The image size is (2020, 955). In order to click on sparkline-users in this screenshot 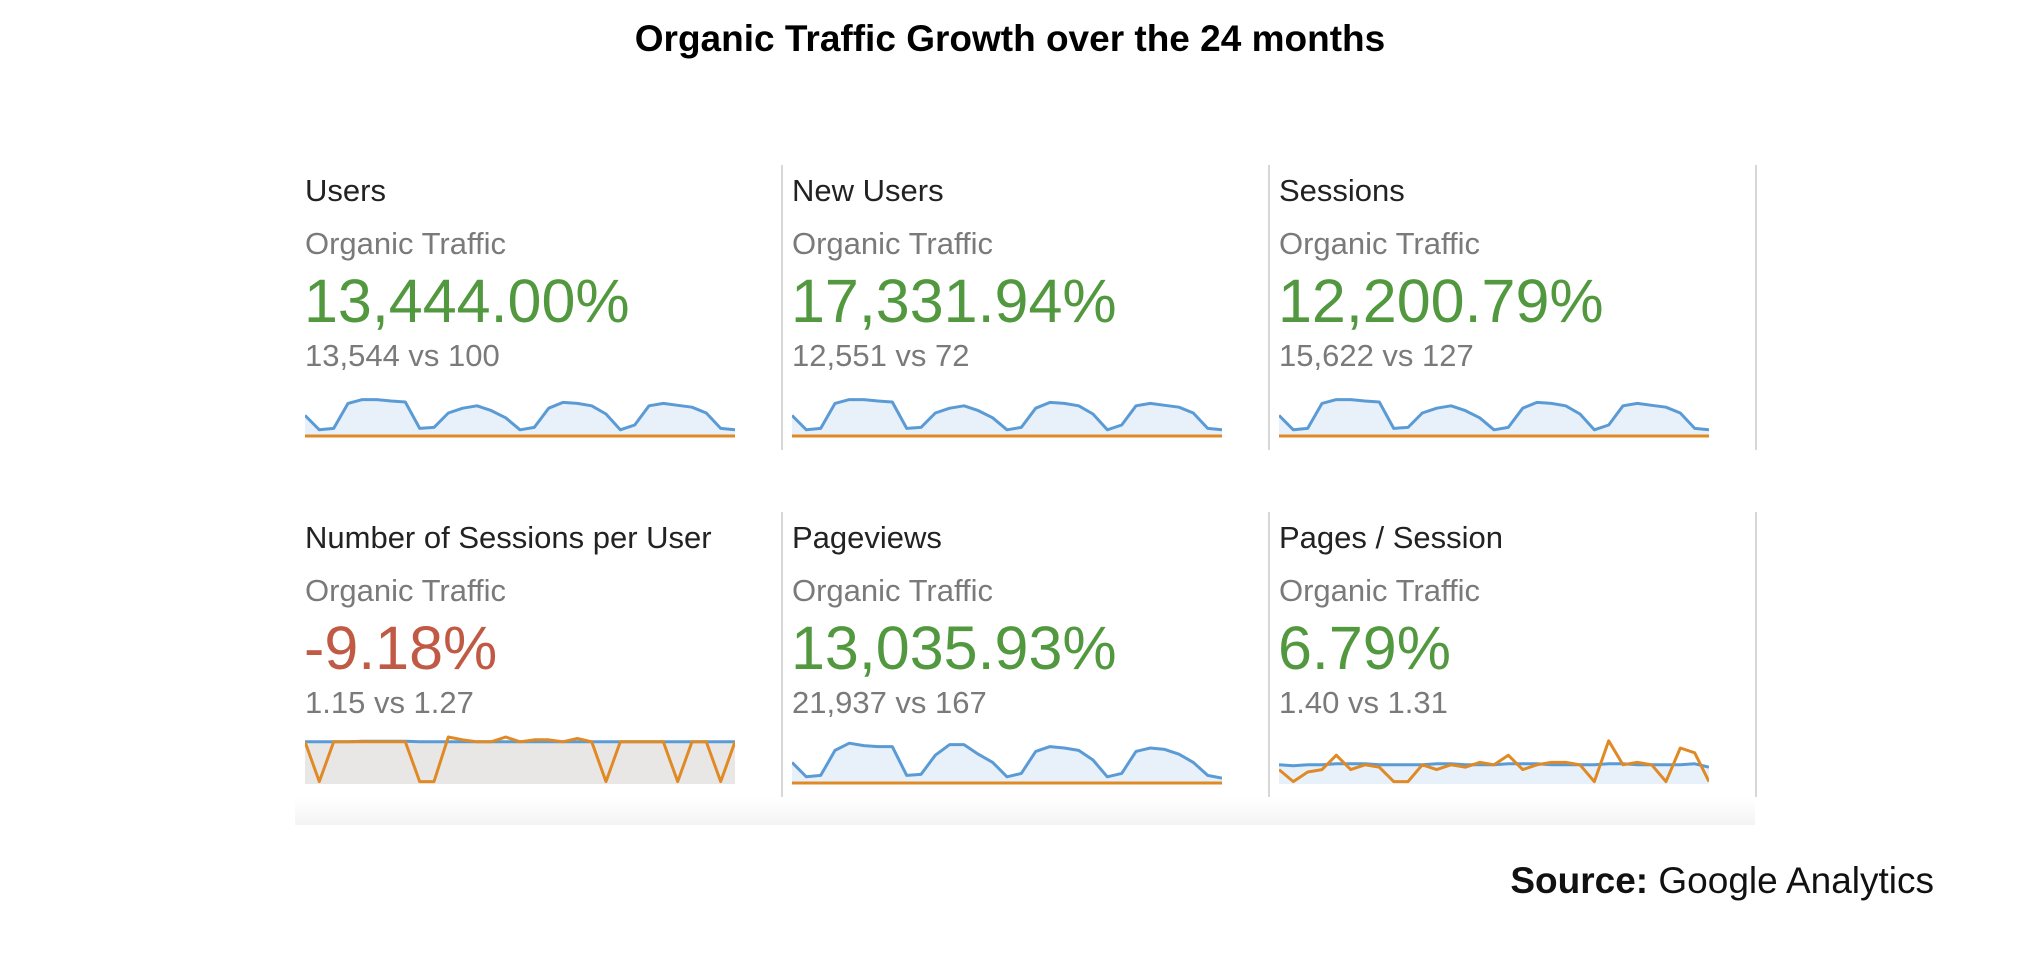, I will do `click(520, 418)`.